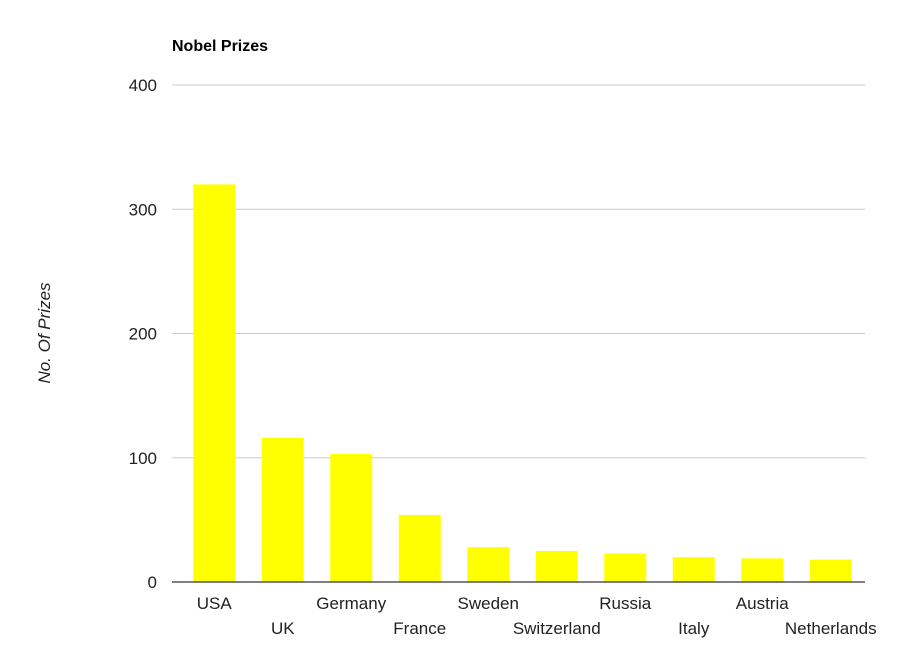 The height and width of the screenshot is (667, 900). What do you see at coordinates (143, 209) in the screenshot?
I see `y-tick-label: 300` at bounding box center [143, 209].